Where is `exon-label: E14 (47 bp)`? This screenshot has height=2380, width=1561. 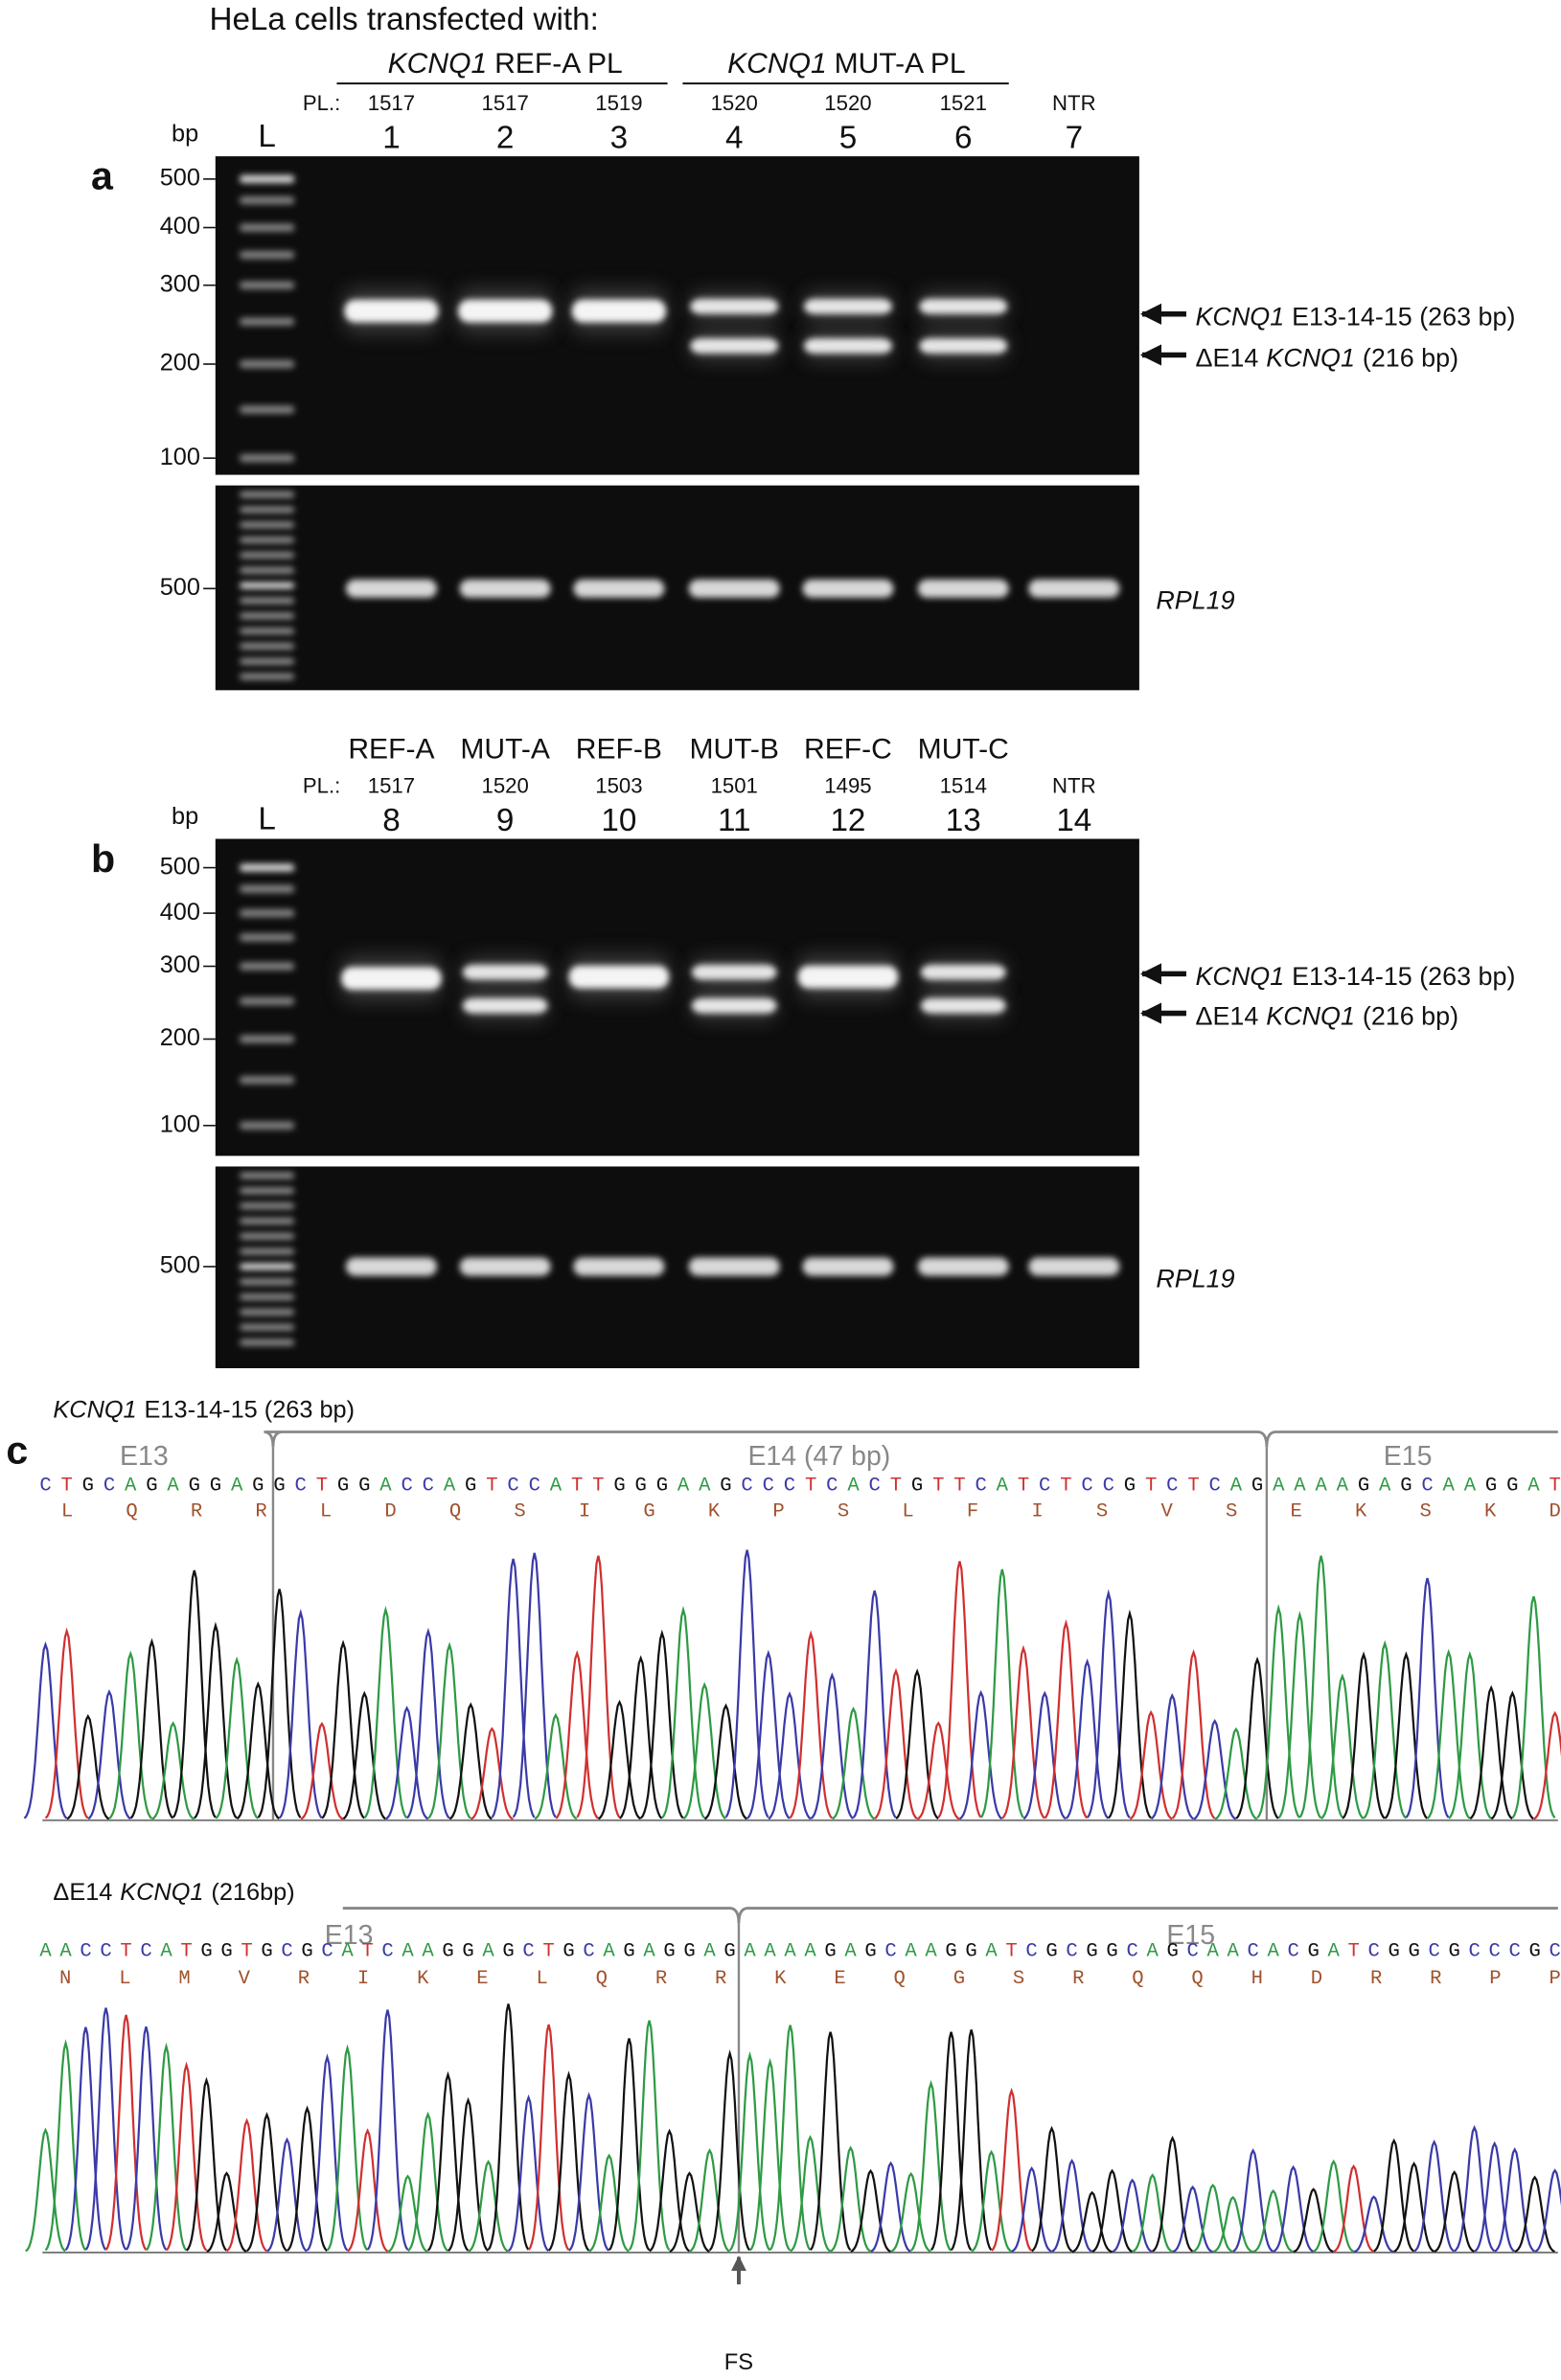
exon-label: E14 (47 bp) is located at coordinates (818, 1456).